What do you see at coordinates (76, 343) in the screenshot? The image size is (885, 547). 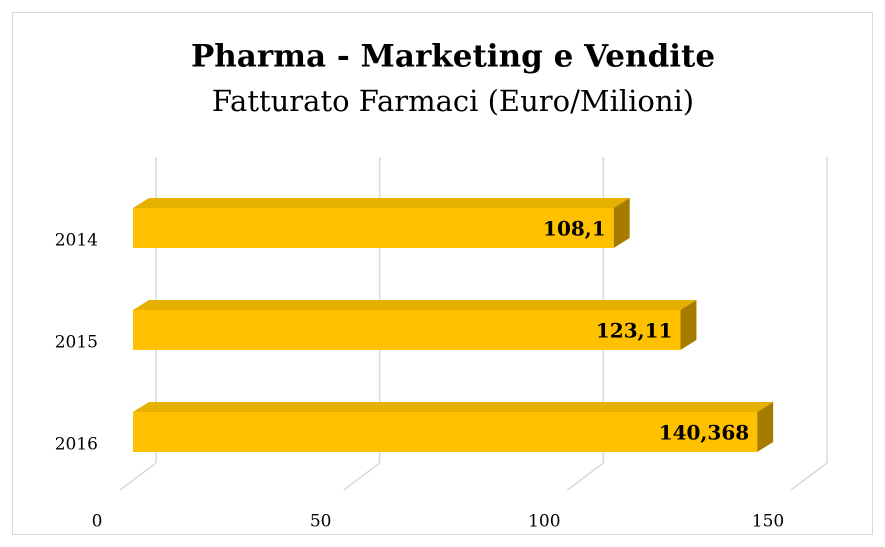 I see `y-tick-label: 2015` at bounding box center [76, 343].